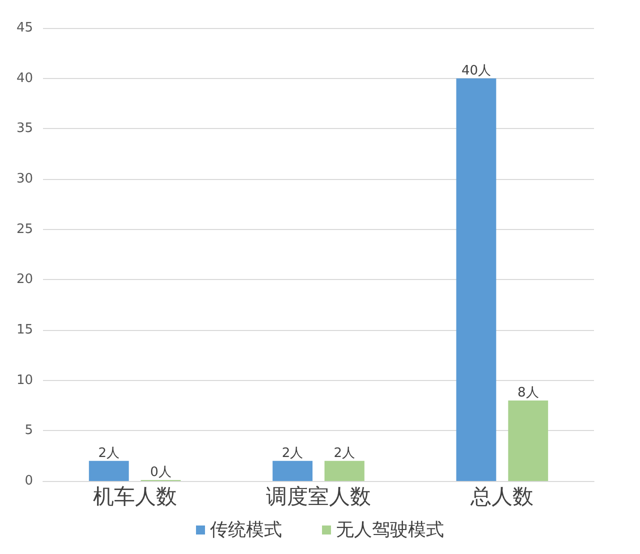  I want to click on y-tick-label: 0, so click(28, 481).